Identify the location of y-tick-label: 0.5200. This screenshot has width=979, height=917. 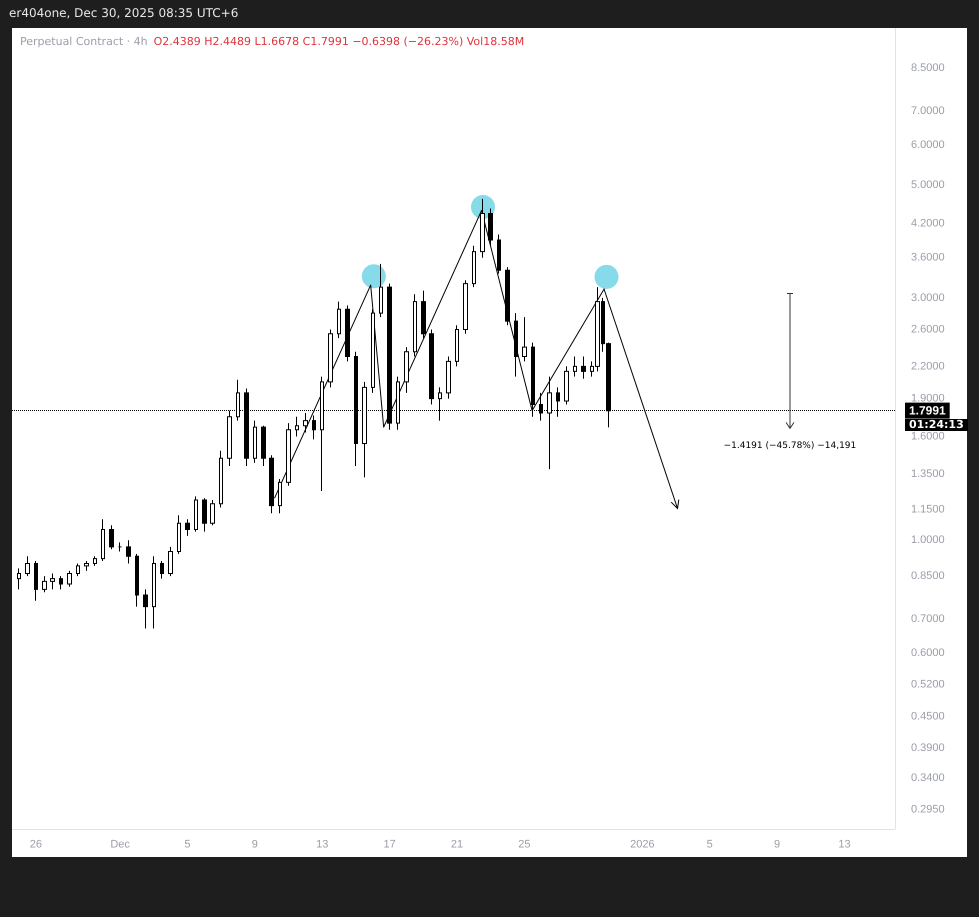
(928, 684).